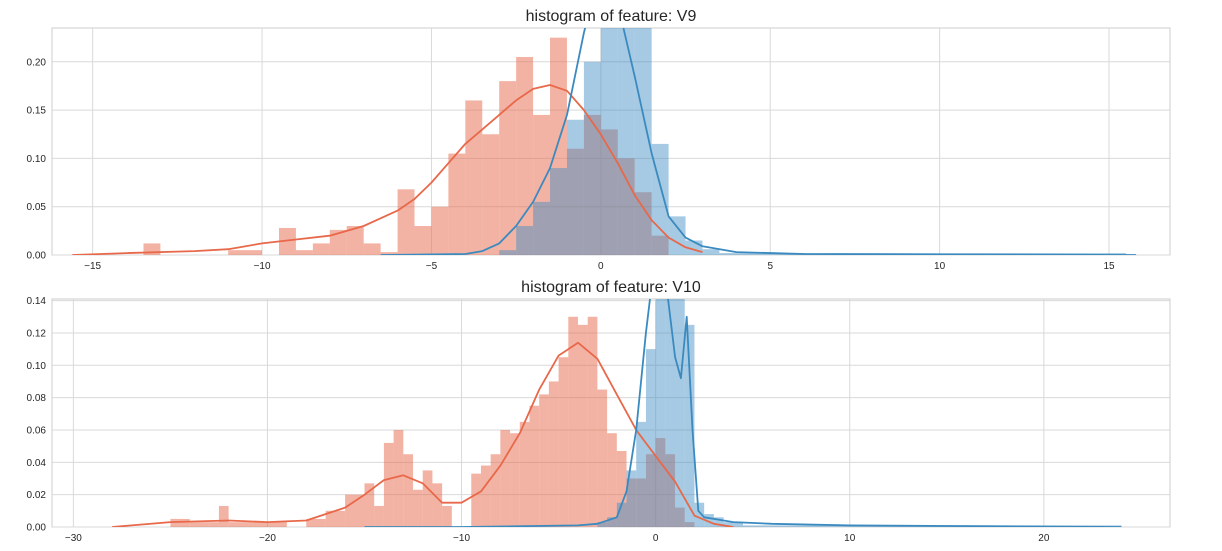 The width and height of the screenshot is (1222, 551). What do you see at coordinates (37, 333) in the screenshot?
I see `v10-y-tick-label: 0.12` at bounding box center [37, 333].